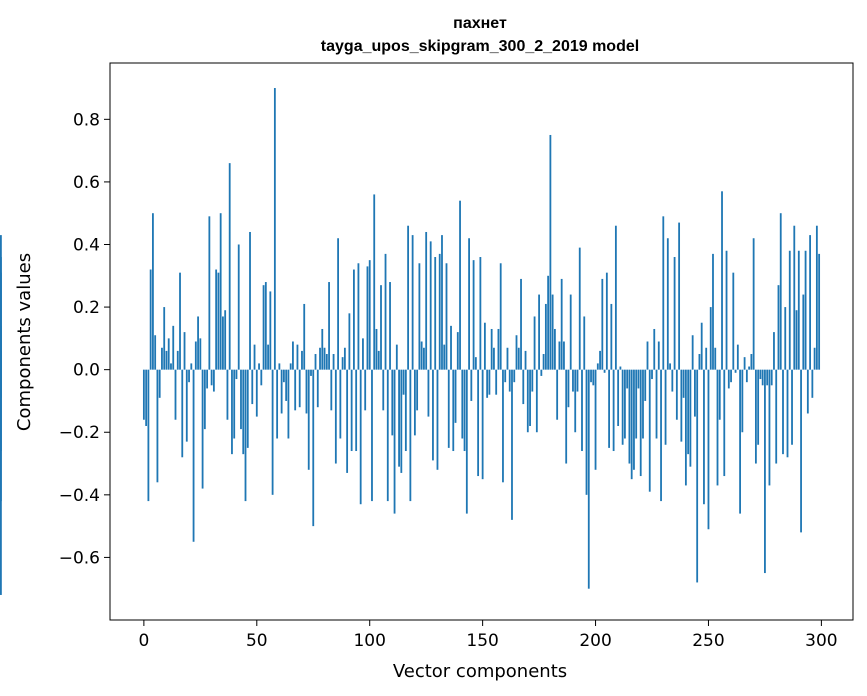 The image size is (867, 696). What do you see at coordinates (257, 641) in the screenshot?
I see `x-tick-label: 50` at bounding box center [257, 641].